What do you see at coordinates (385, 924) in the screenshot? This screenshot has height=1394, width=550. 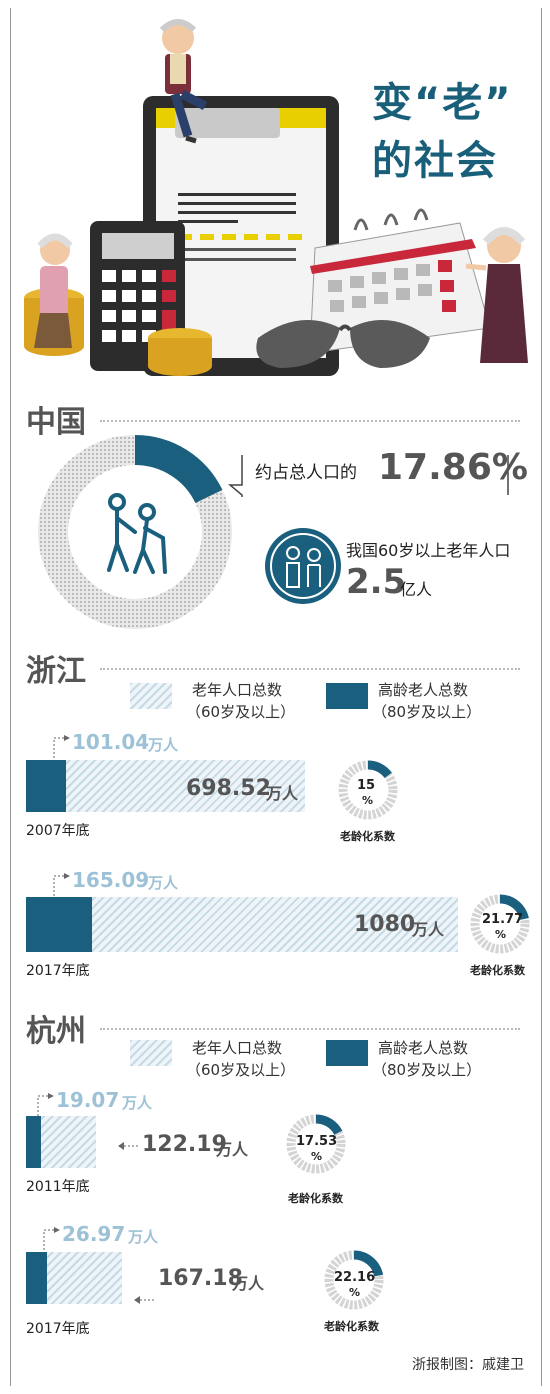 I see `total-value: 1080` at bounding box center [385, 924].